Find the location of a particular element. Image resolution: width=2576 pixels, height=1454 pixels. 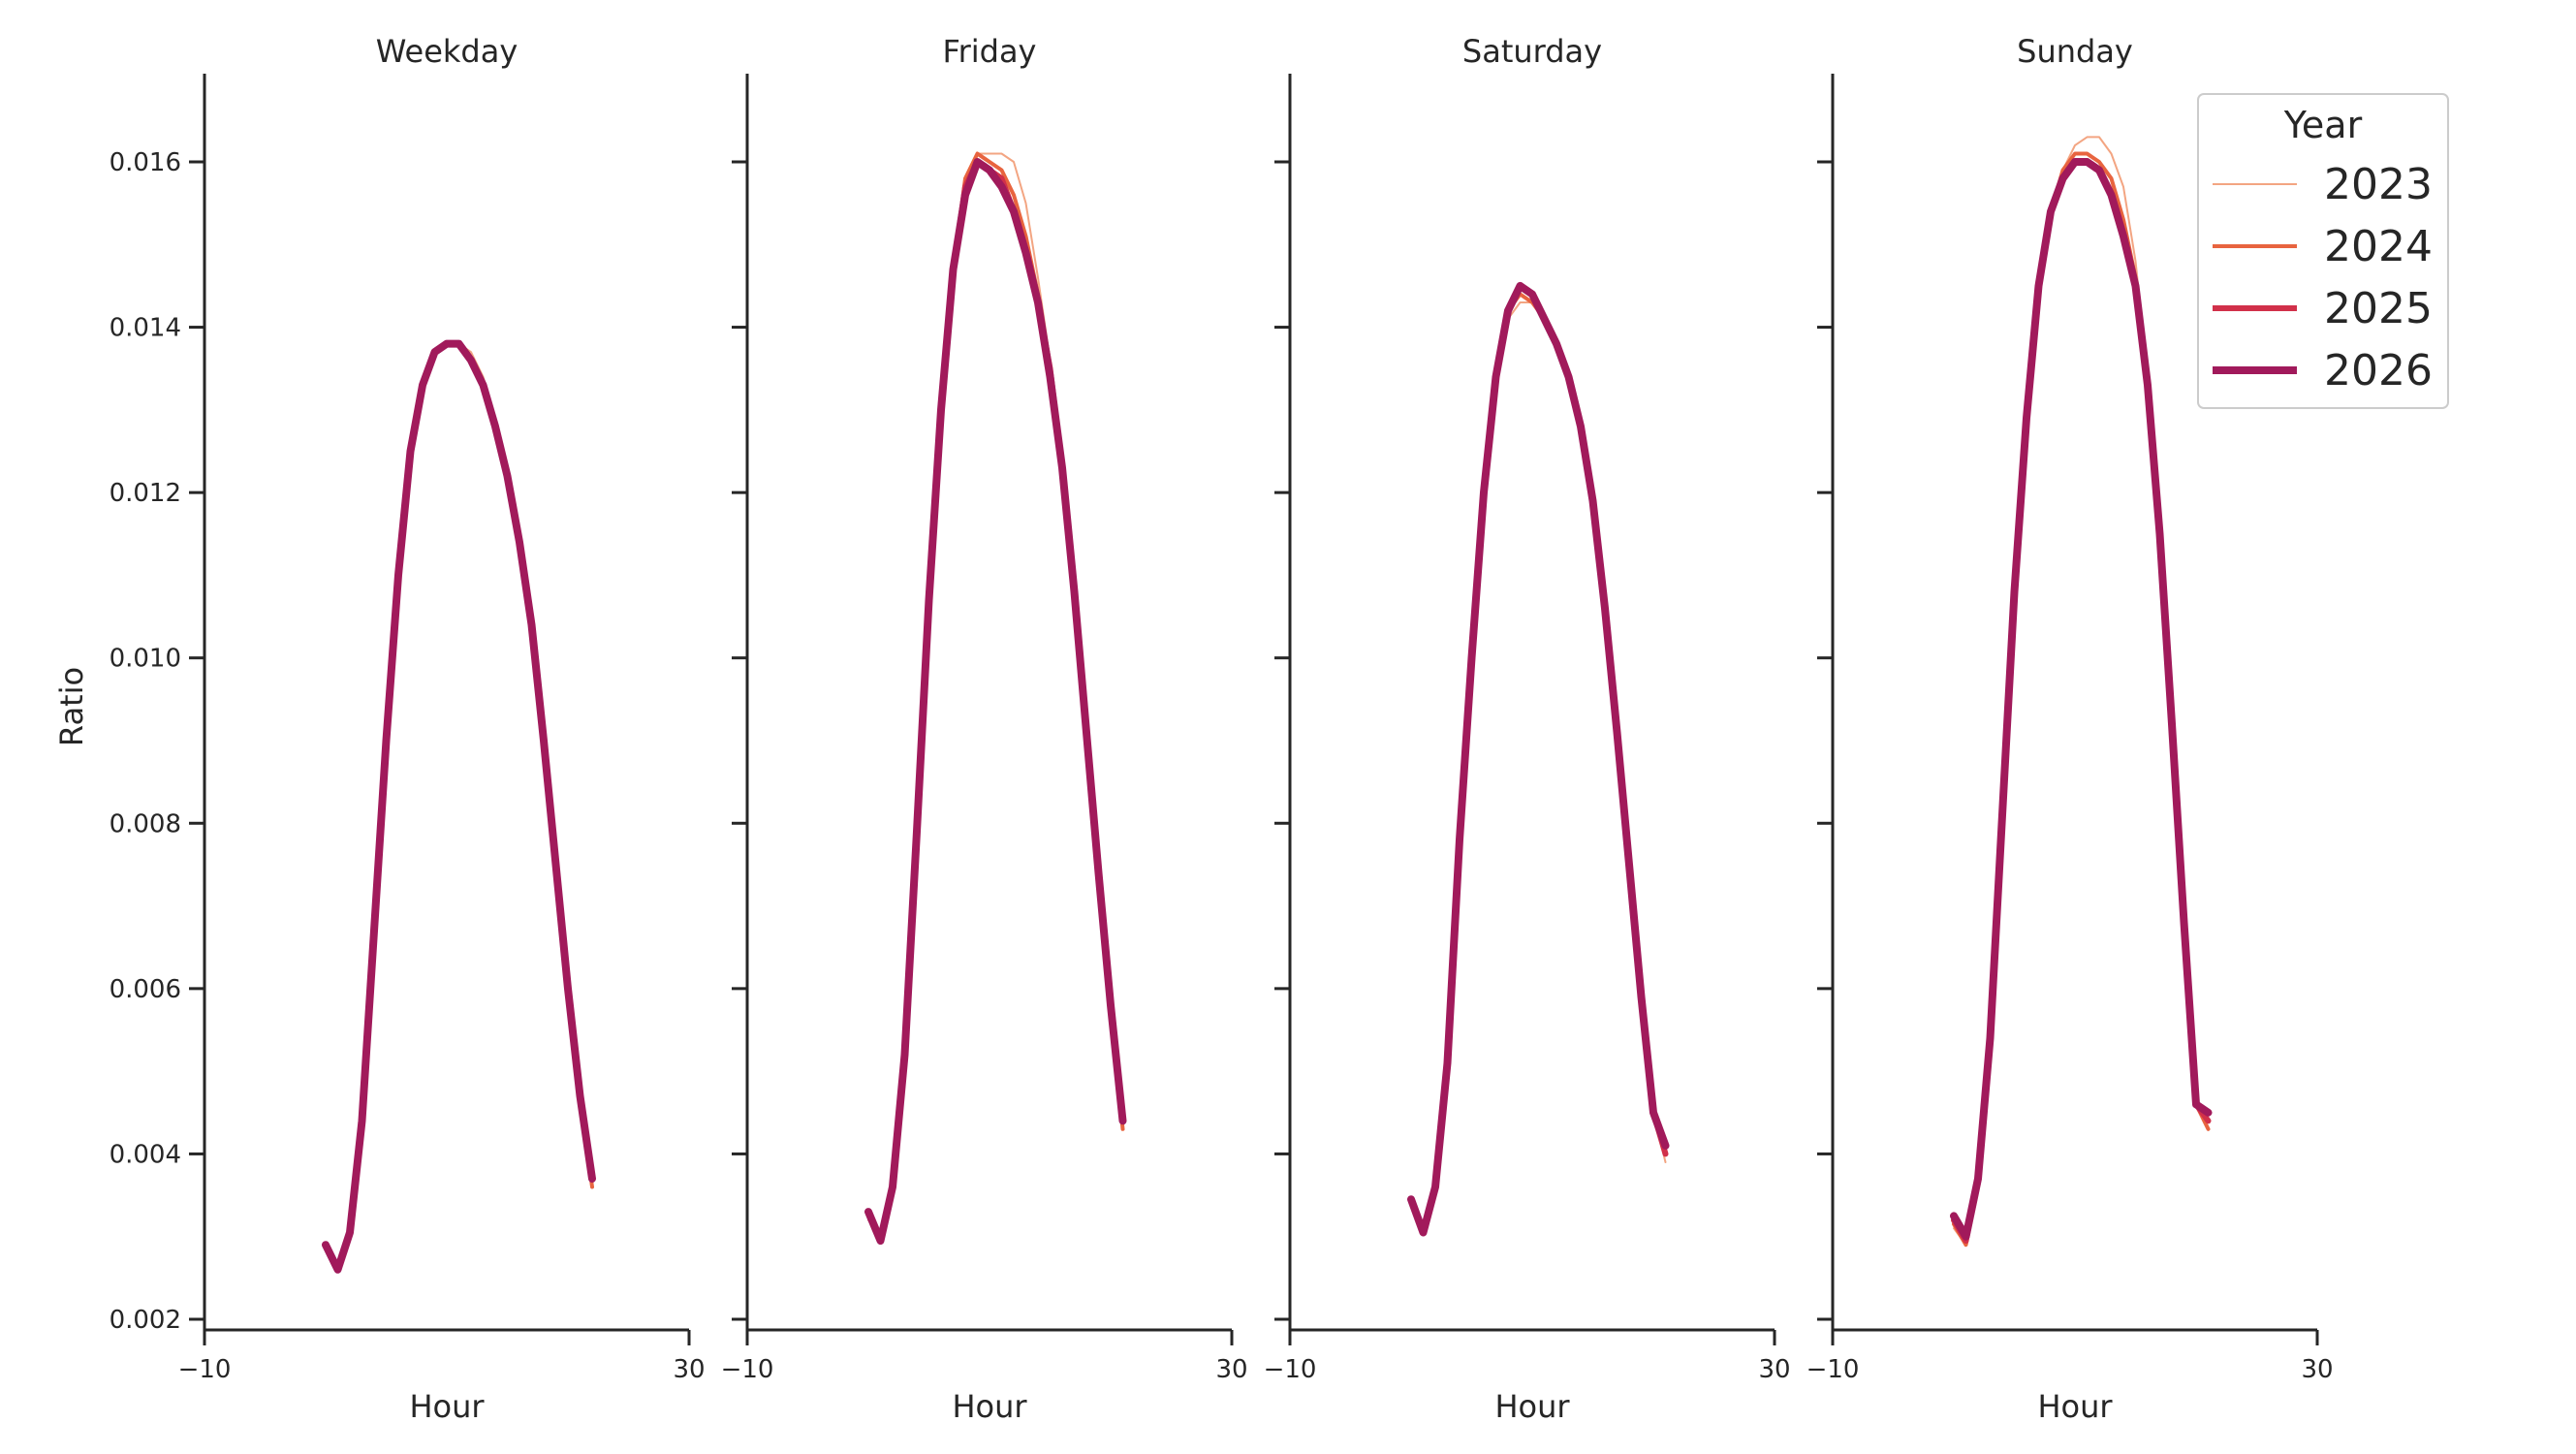

series-line-2023 is located at coordinates (1538, 765).